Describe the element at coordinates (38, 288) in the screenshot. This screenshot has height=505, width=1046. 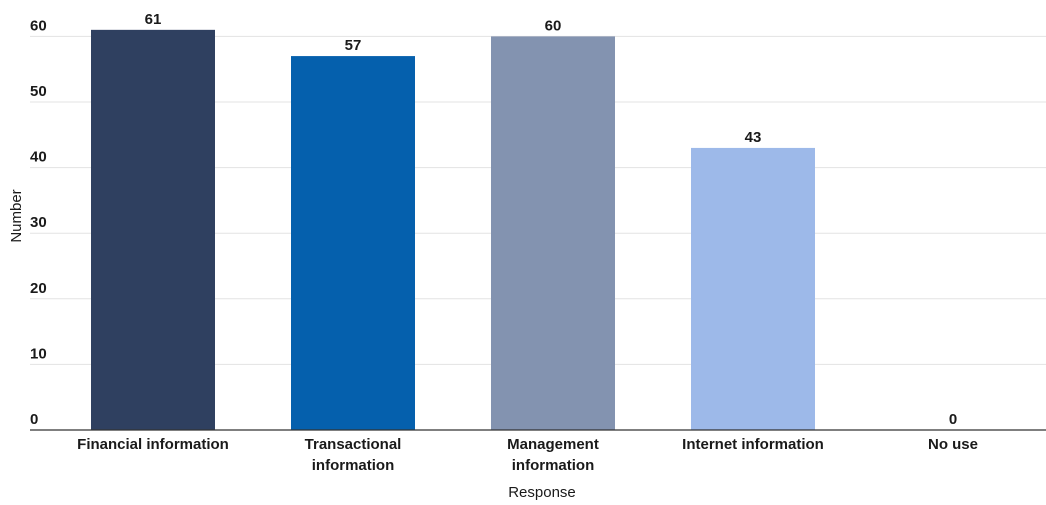
I see `y-tick-label: 20` at that location.